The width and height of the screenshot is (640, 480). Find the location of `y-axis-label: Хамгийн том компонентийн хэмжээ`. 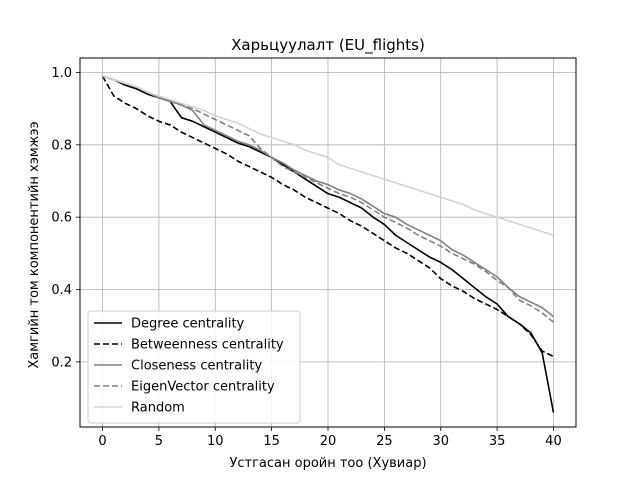

y-axis-label: Хамгийн том компонентийн хэмжээ is located at coordinates (34, 244).